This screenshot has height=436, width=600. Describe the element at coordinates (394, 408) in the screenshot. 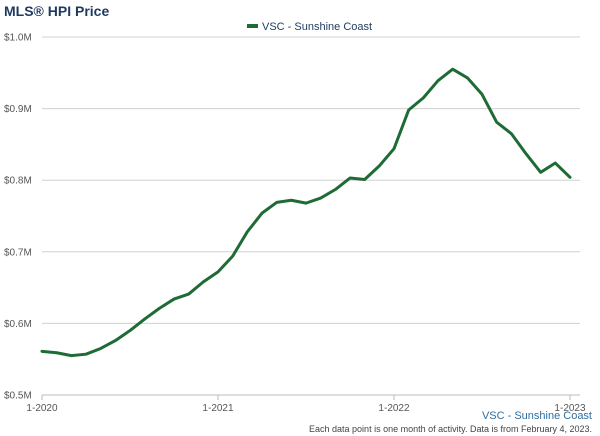

I see `x-tick-label: 1-2022` at that location.